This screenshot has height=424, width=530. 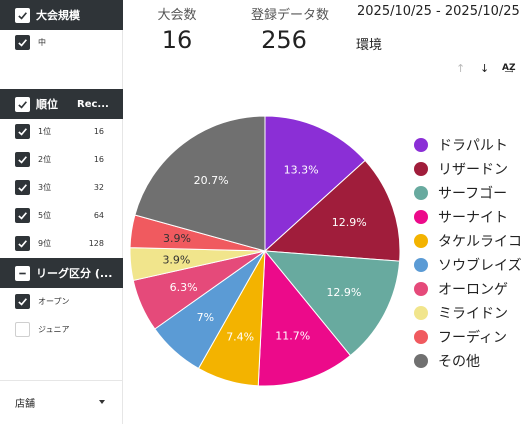 I want to click on caret-down-icon, so click(x=102, y=402).